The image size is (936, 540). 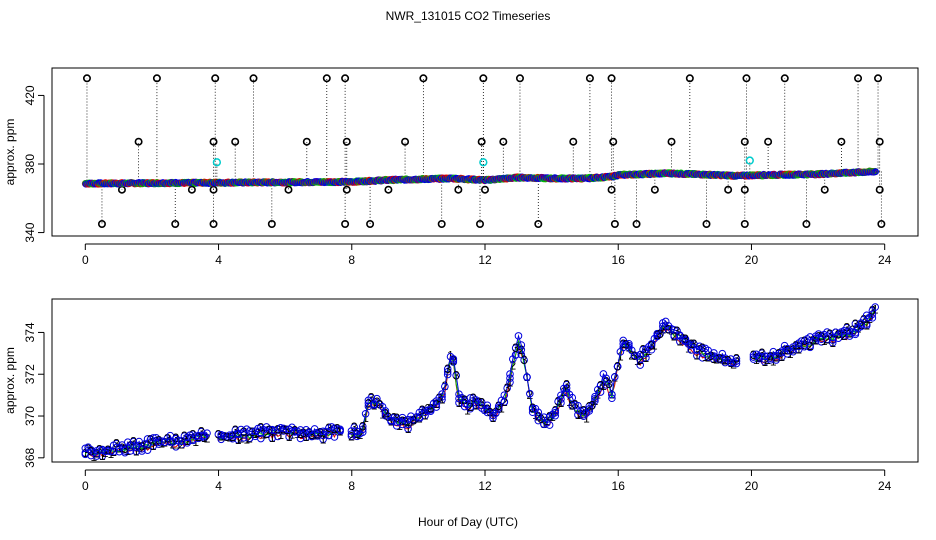 What do you see at coordinates (10, 152) in the screenshot?
I see `y-axis-label-1: approx. ppm` at bounding box center [10, 152].